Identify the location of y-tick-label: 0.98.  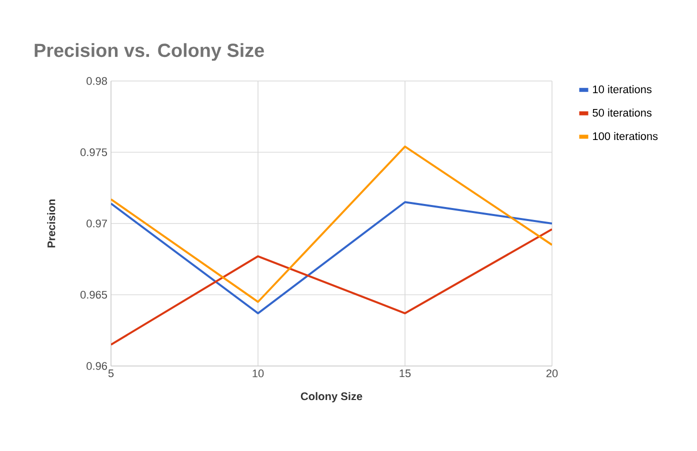
(96, 81).